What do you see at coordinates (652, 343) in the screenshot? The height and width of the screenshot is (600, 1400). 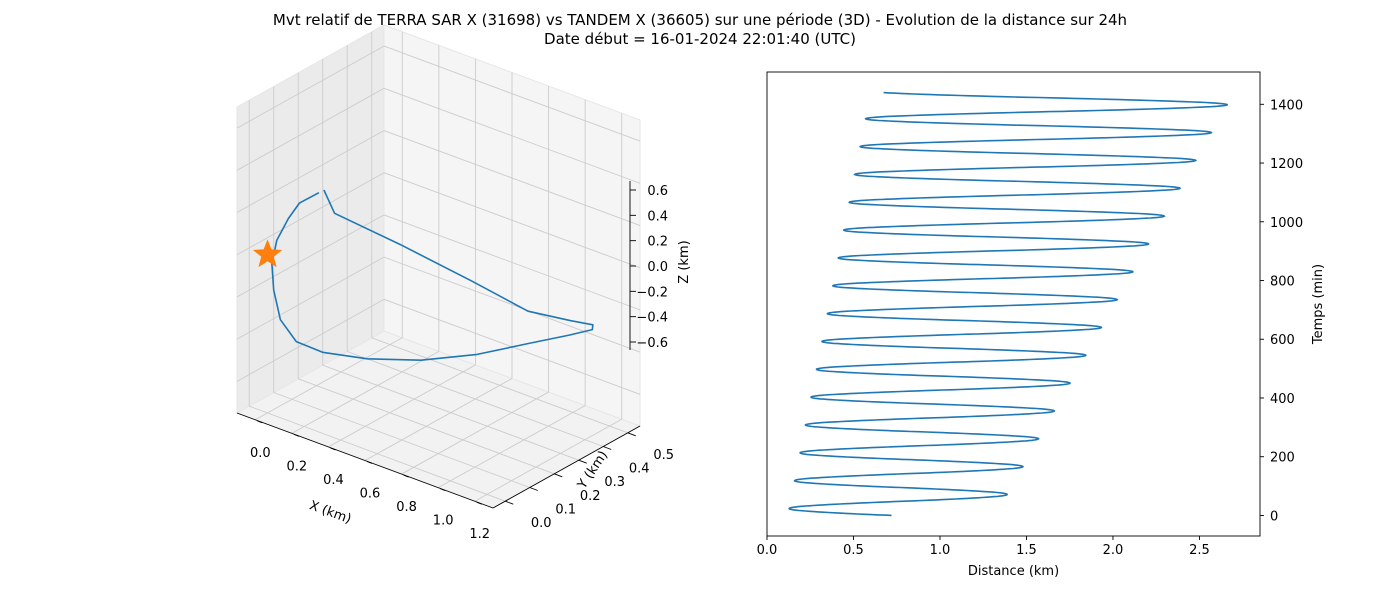 I see `z-tick-label: −0.6` at bounding box center [652, 343].